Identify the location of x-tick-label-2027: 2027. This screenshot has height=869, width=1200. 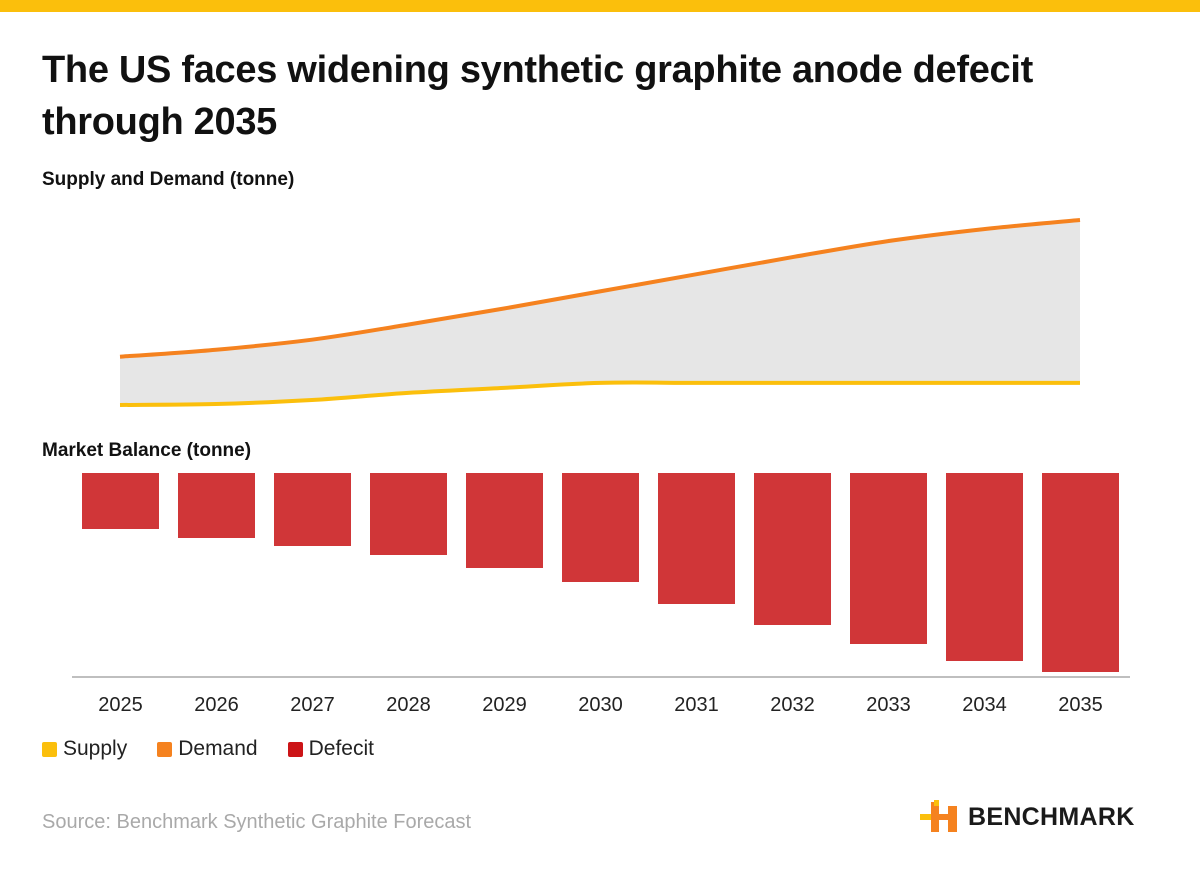
(312, 705).